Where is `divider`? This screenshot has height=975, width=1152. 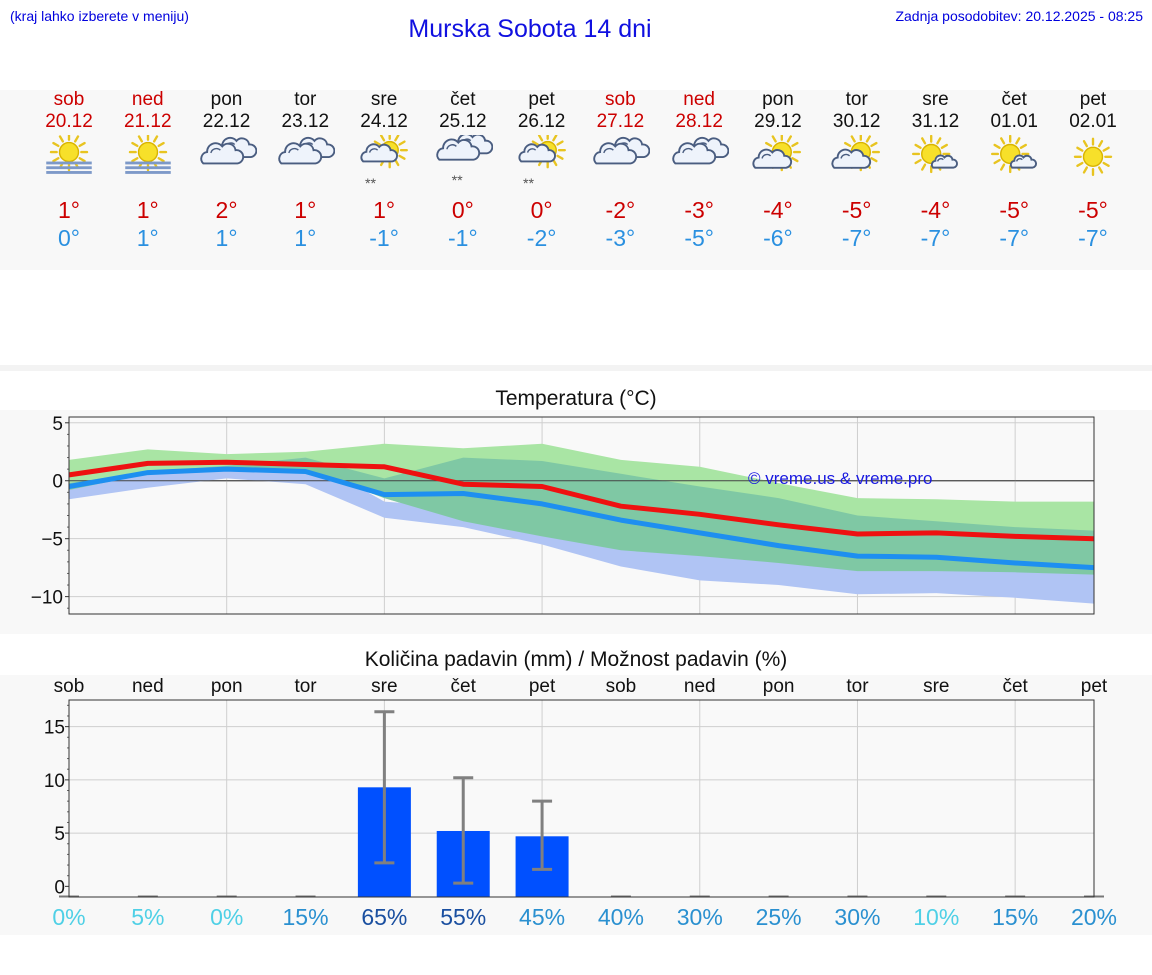
divider is located at coordinates (576, 368).